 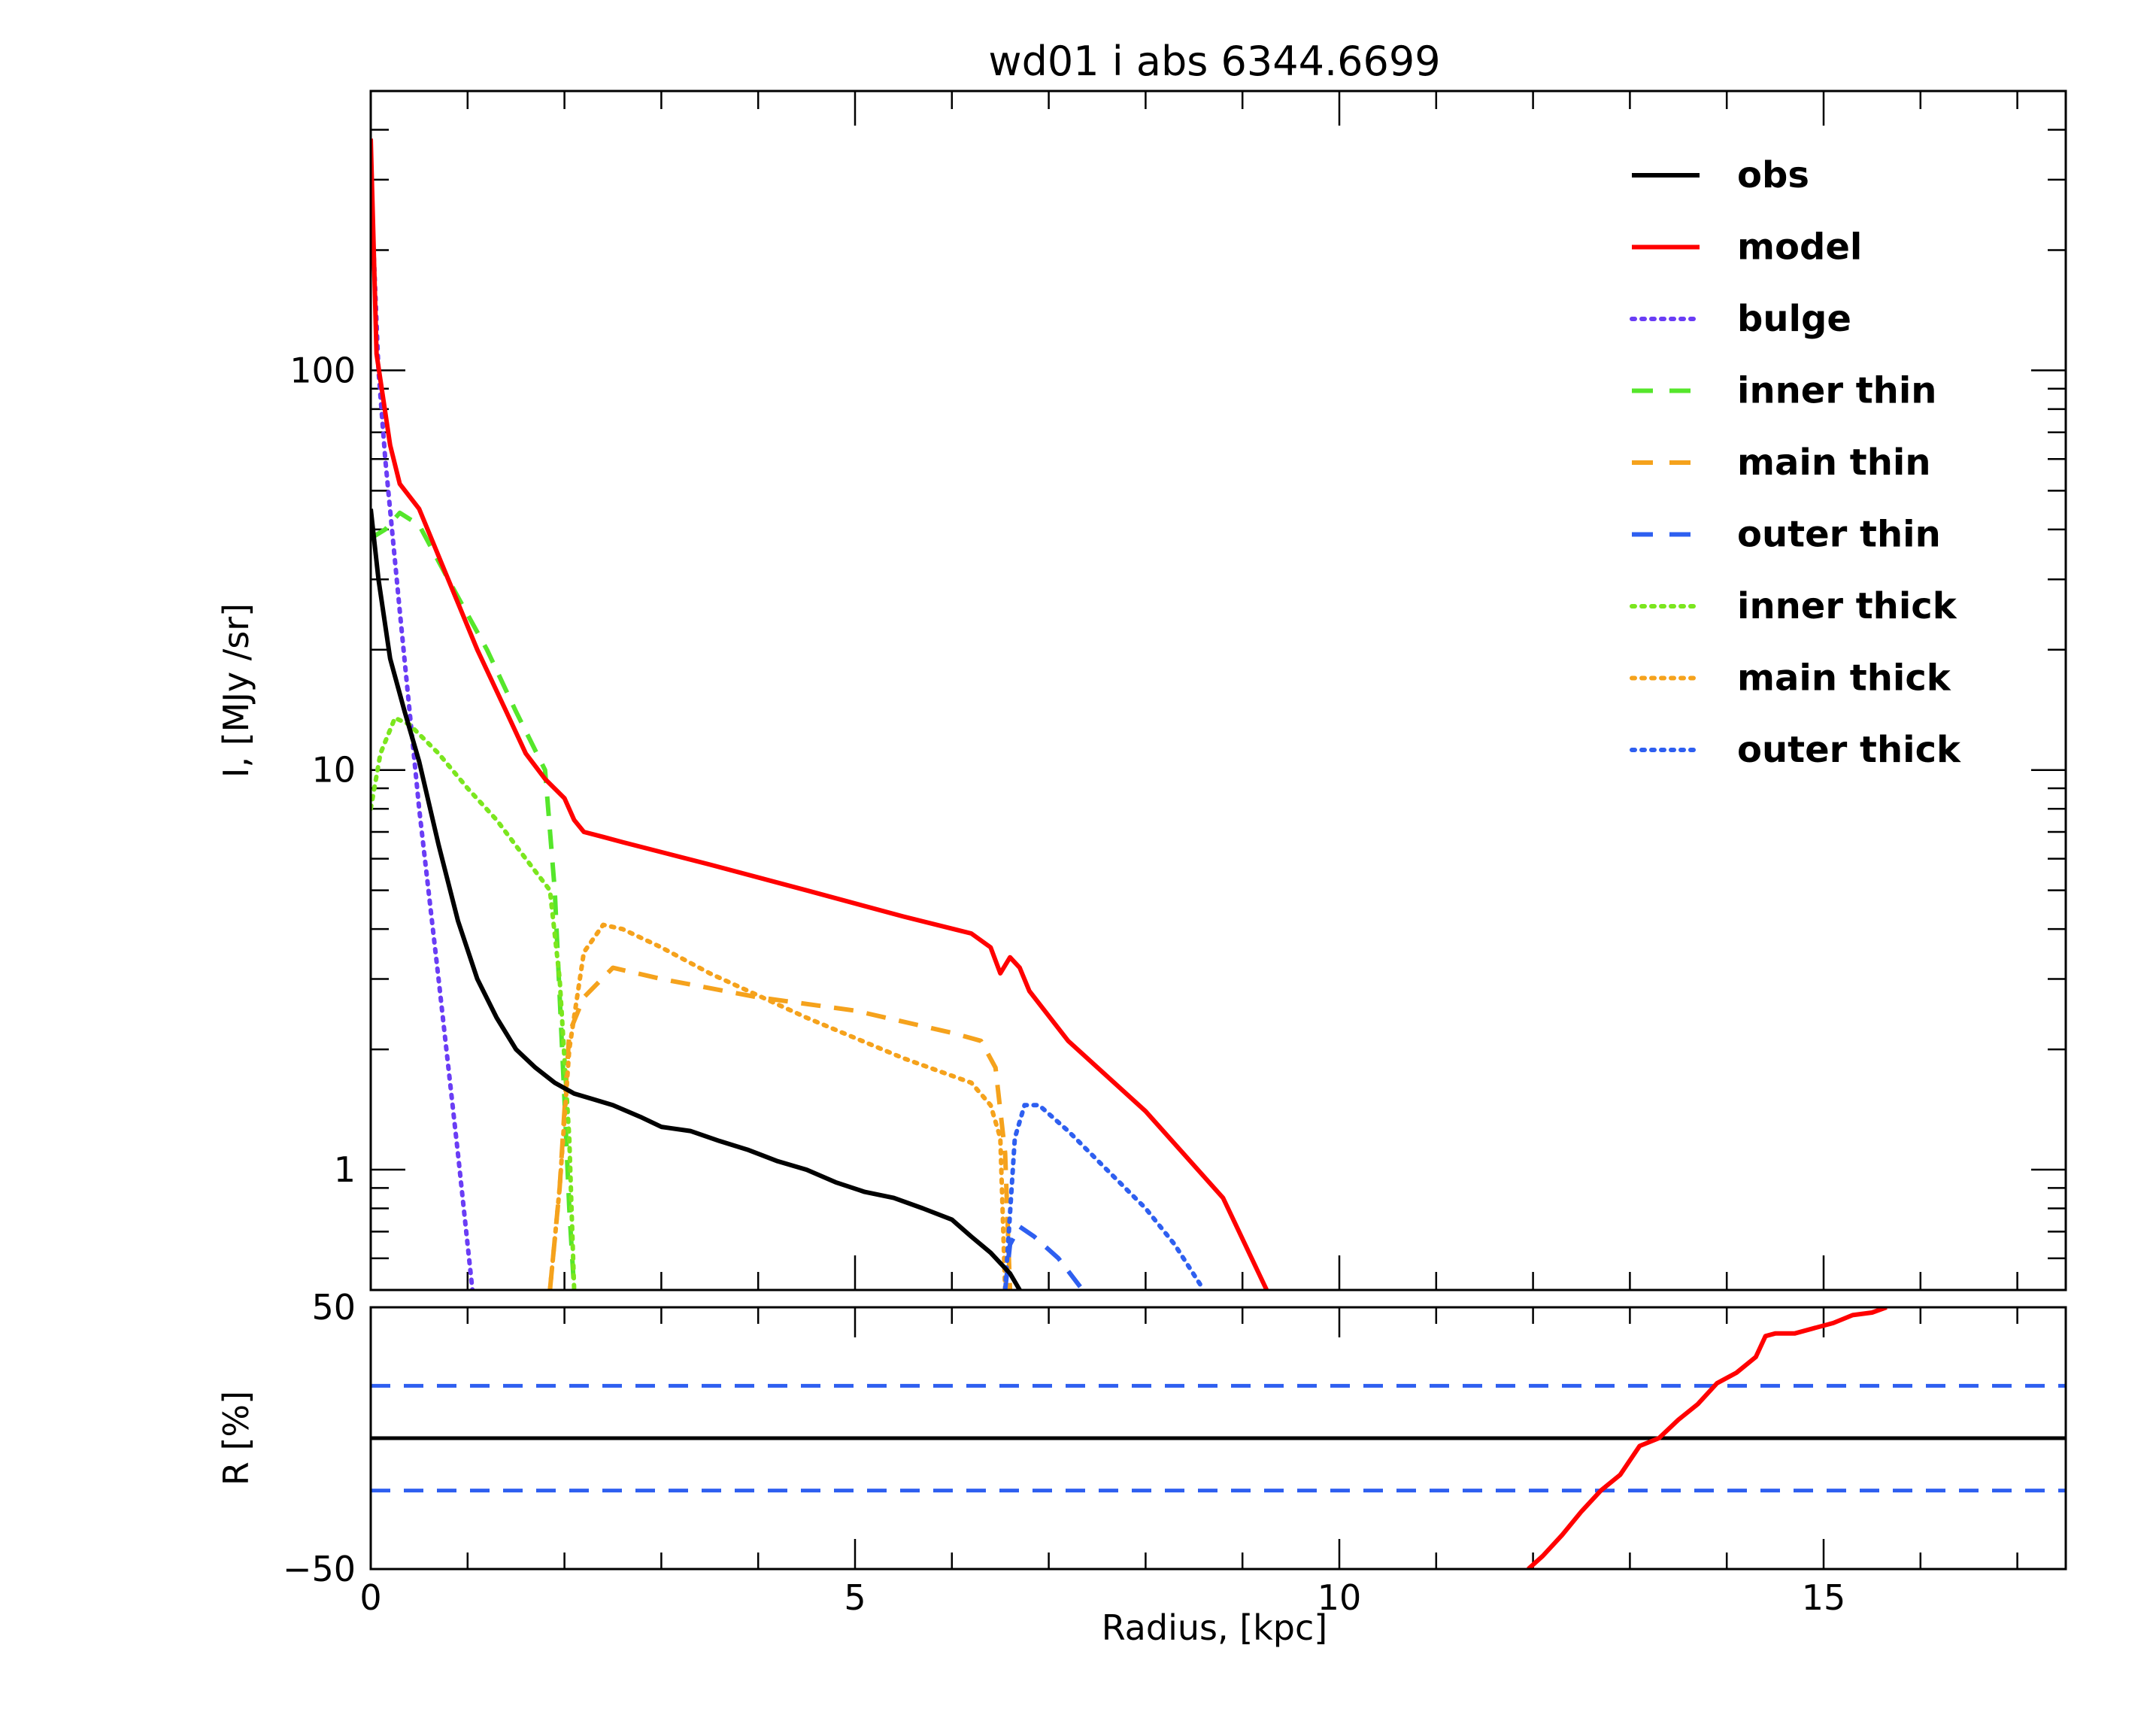 I want to click on bottom-y-tick-labels: −50 50, so click(x=319, y=1438).